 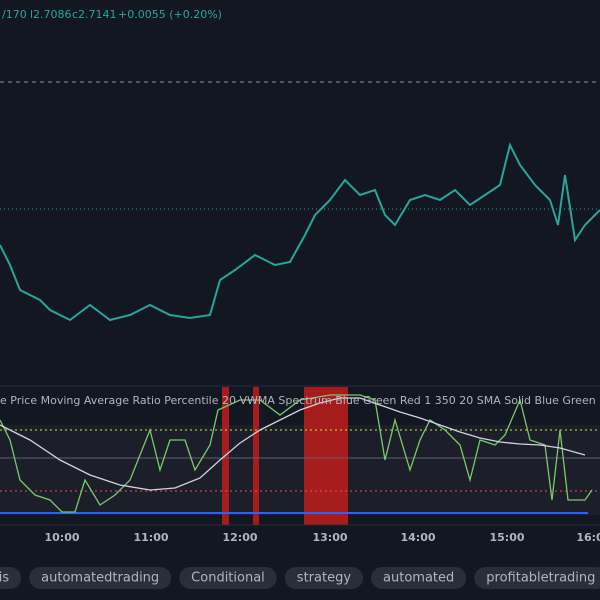 What do you see at coordinates (61, 537) in the screenshot?
I see `time-label: 10:00` at bounding box center [61, 537].